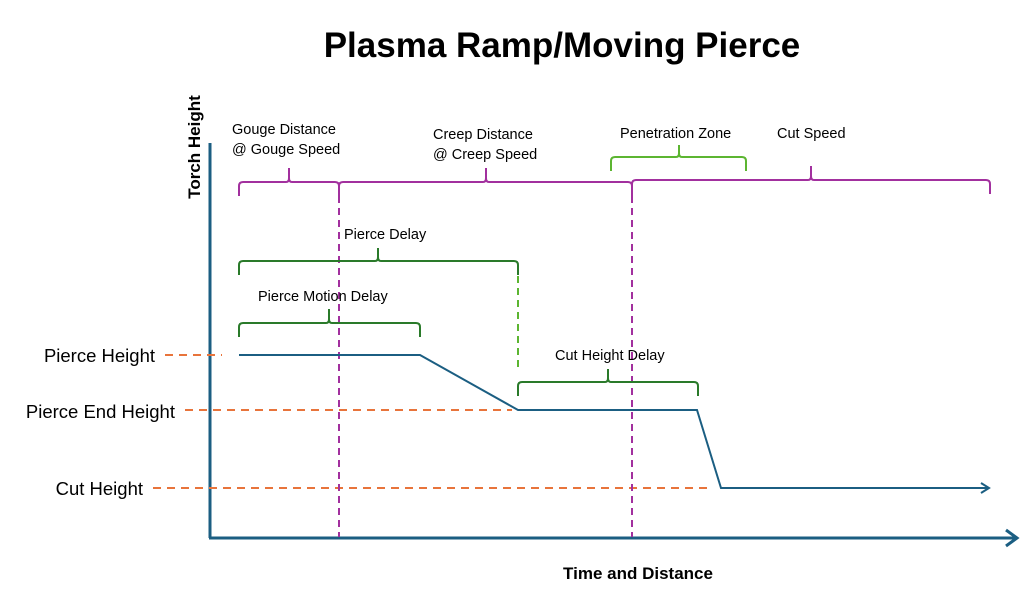 Image resolution: width=1032 pixels, height=596 pixels. I want to click on x-axis-arrowhead, so click(1012, 538).